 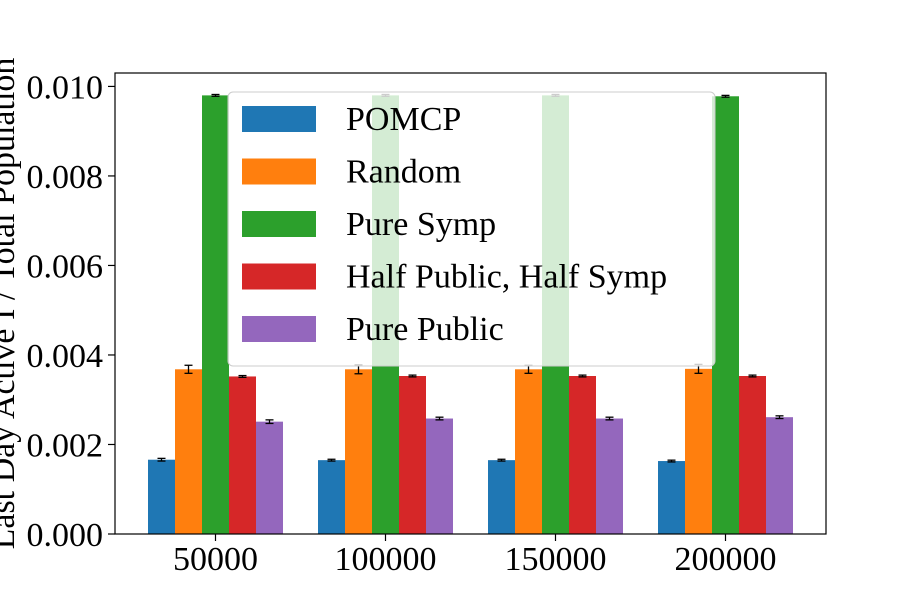 What do you see at coordinates (11, 304) in the screenshot?
I see `y-axis-label: Last Day Active I / Total Population` at bounding box center [11, 304].